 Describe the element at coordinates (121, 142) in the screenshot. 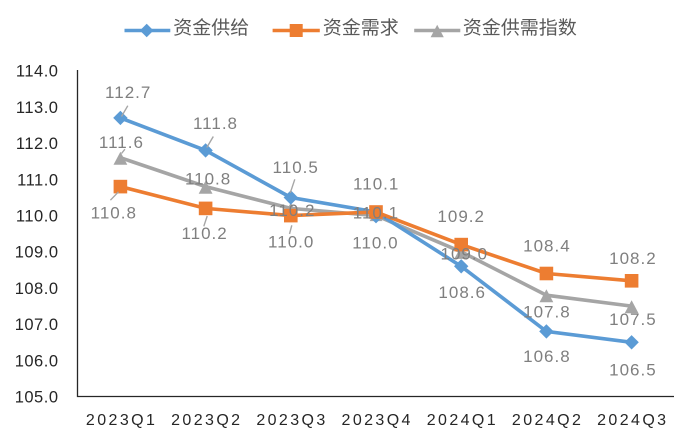

I see `svg-text: 111.6` at that location.